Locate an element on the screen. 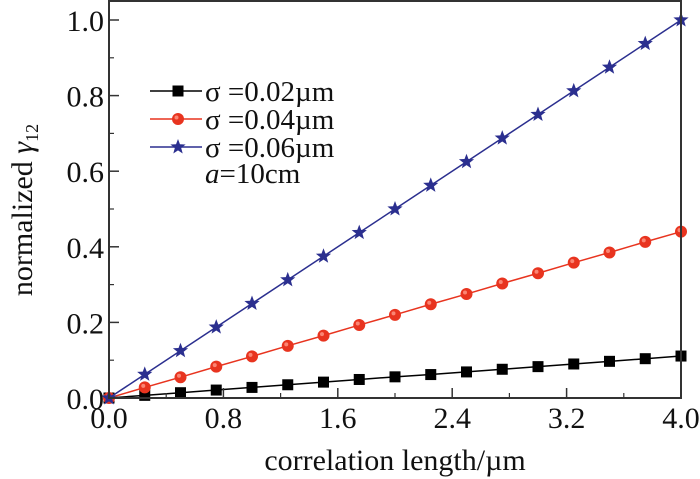  y-axis-title: normalized γ12 is located at coordinates (24, 210).